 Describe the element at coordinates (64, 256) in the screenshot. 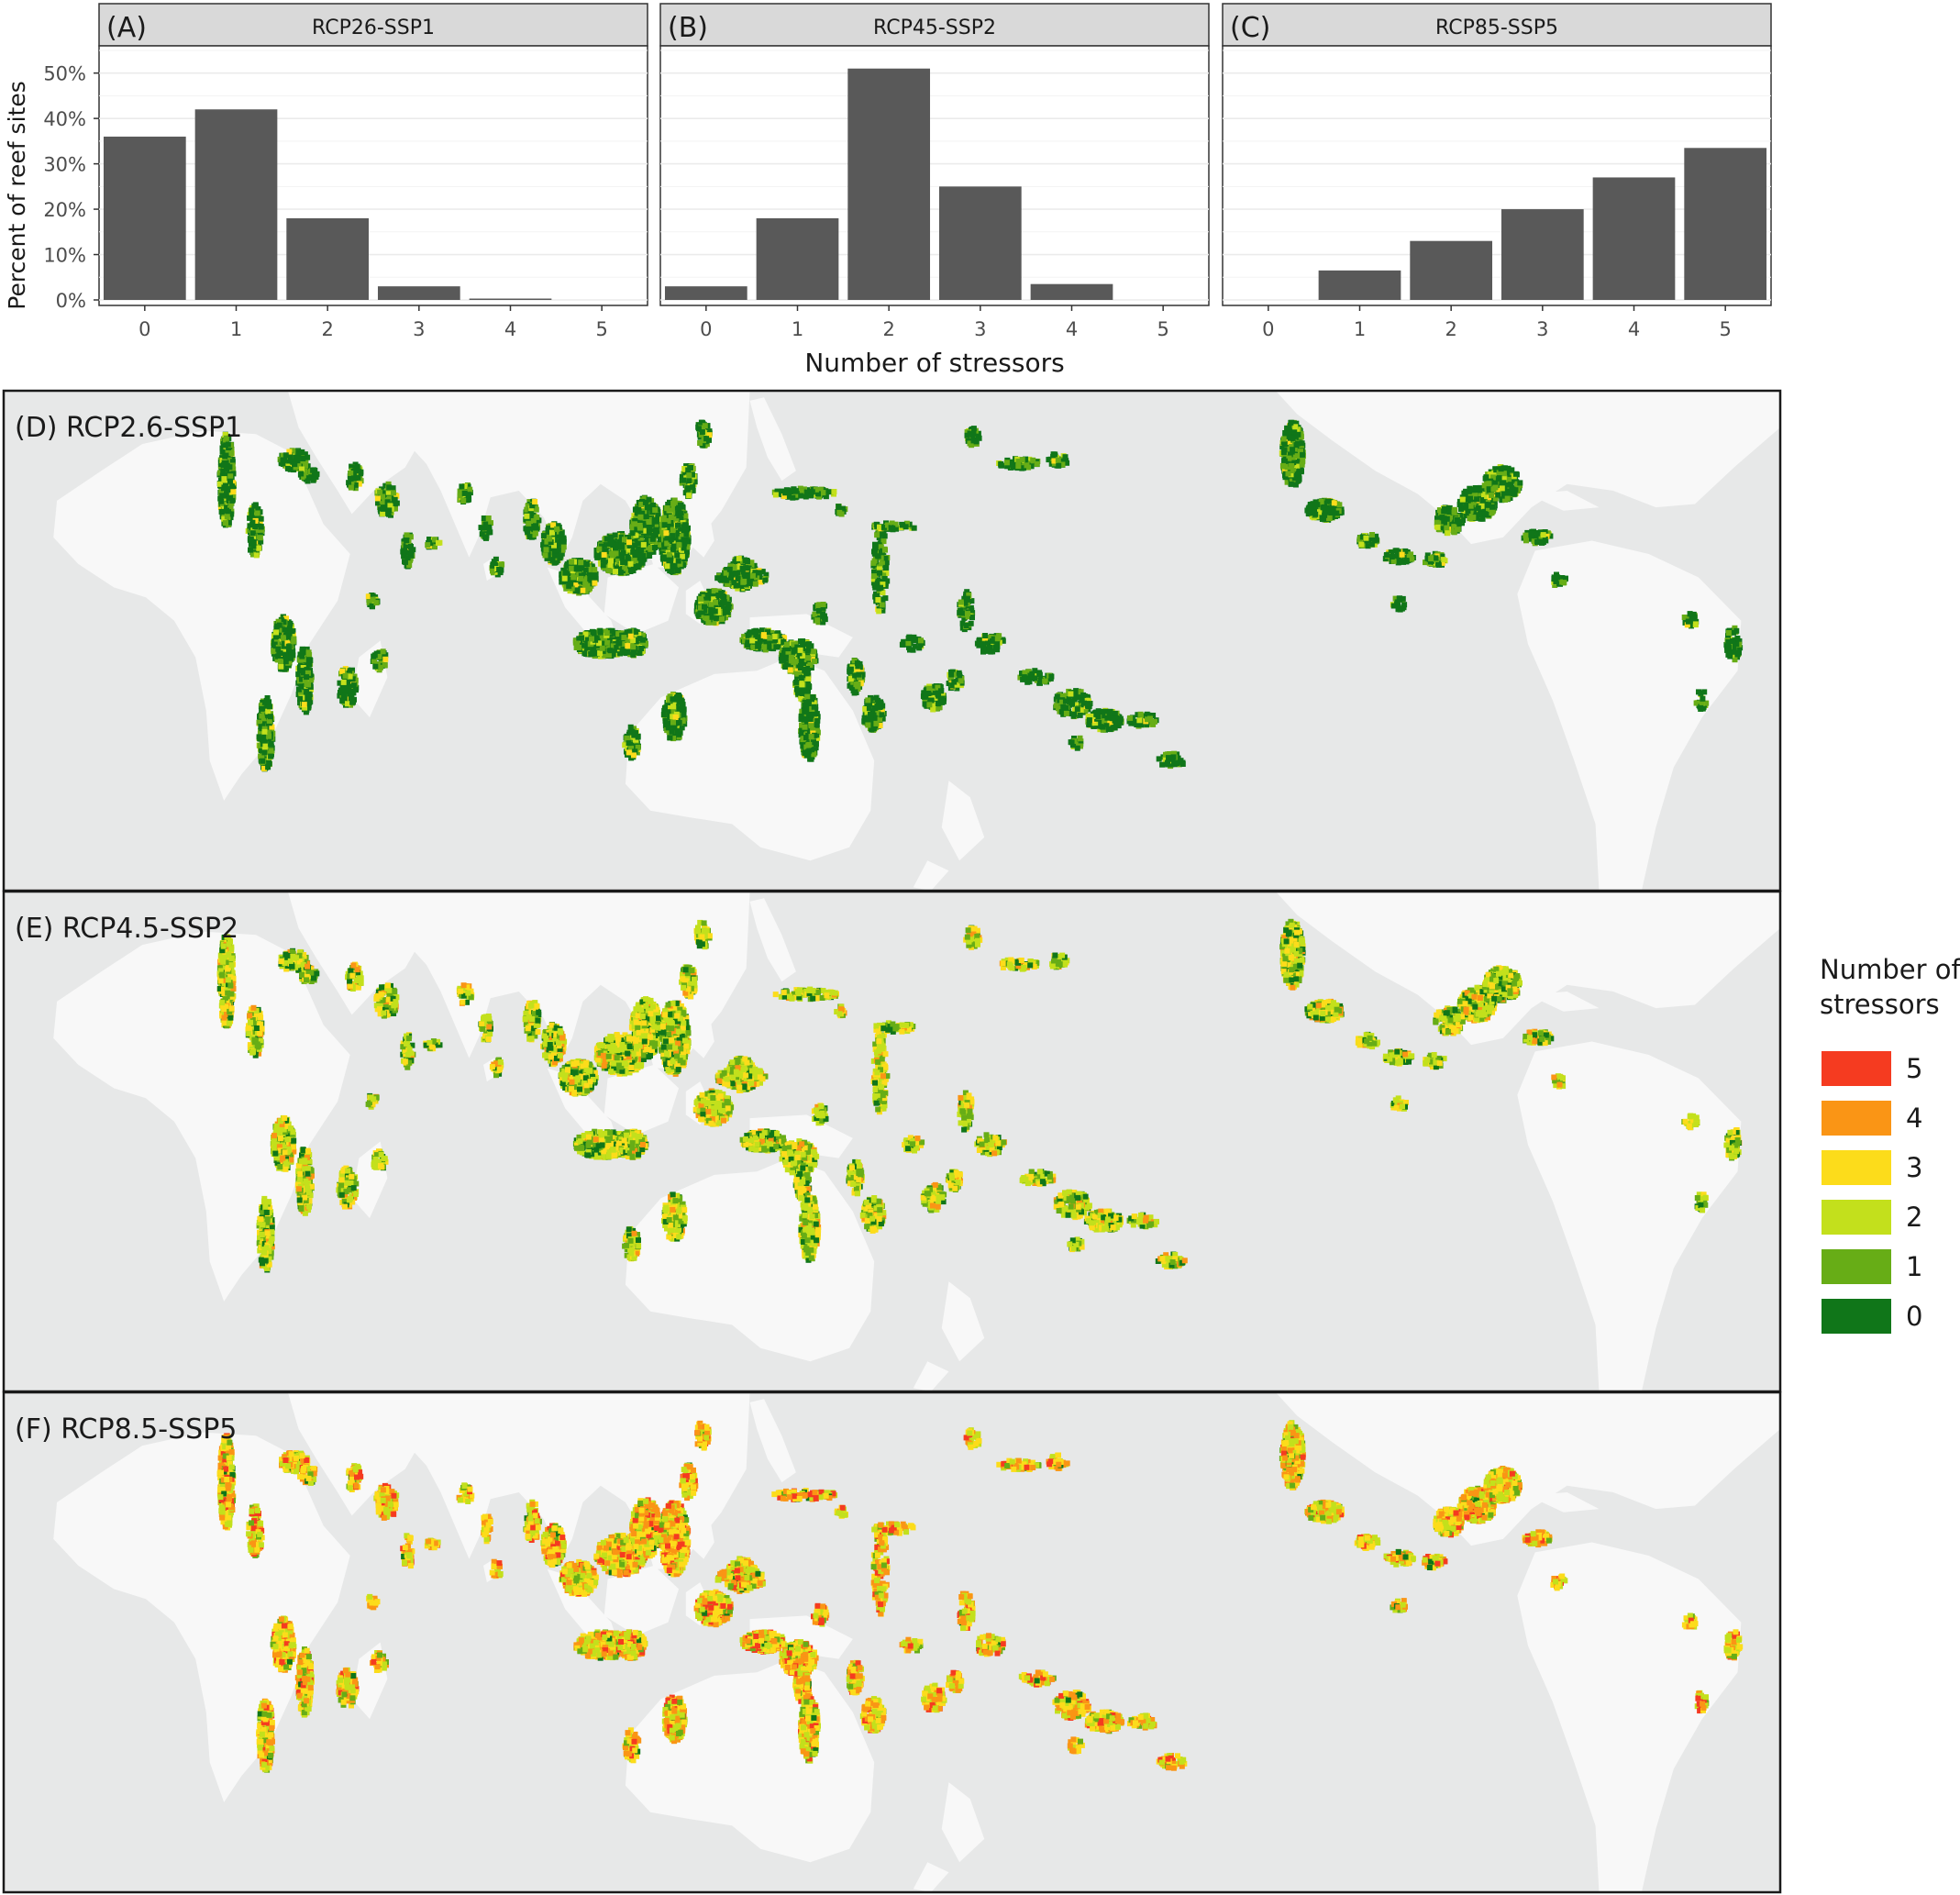

I see `y-tick-label: 10%` at that location.